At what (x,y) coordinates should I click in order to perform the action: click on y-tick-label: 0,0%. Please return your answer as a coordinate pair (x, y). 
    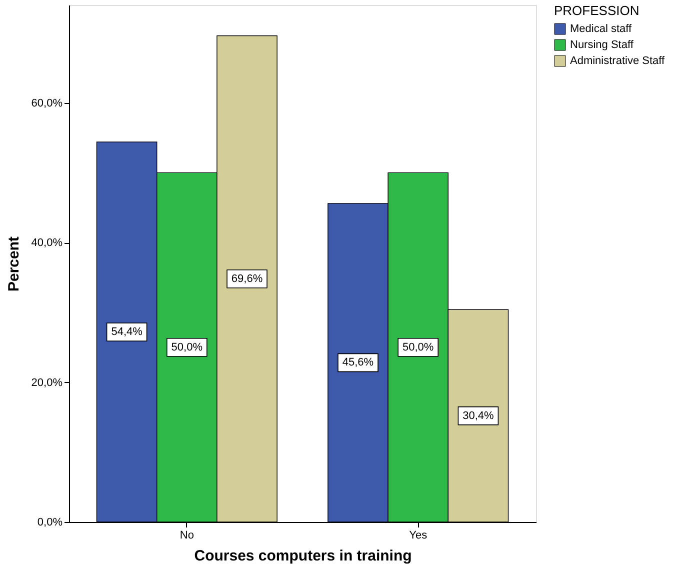
    Looking at the image, I should click on (50, 522).